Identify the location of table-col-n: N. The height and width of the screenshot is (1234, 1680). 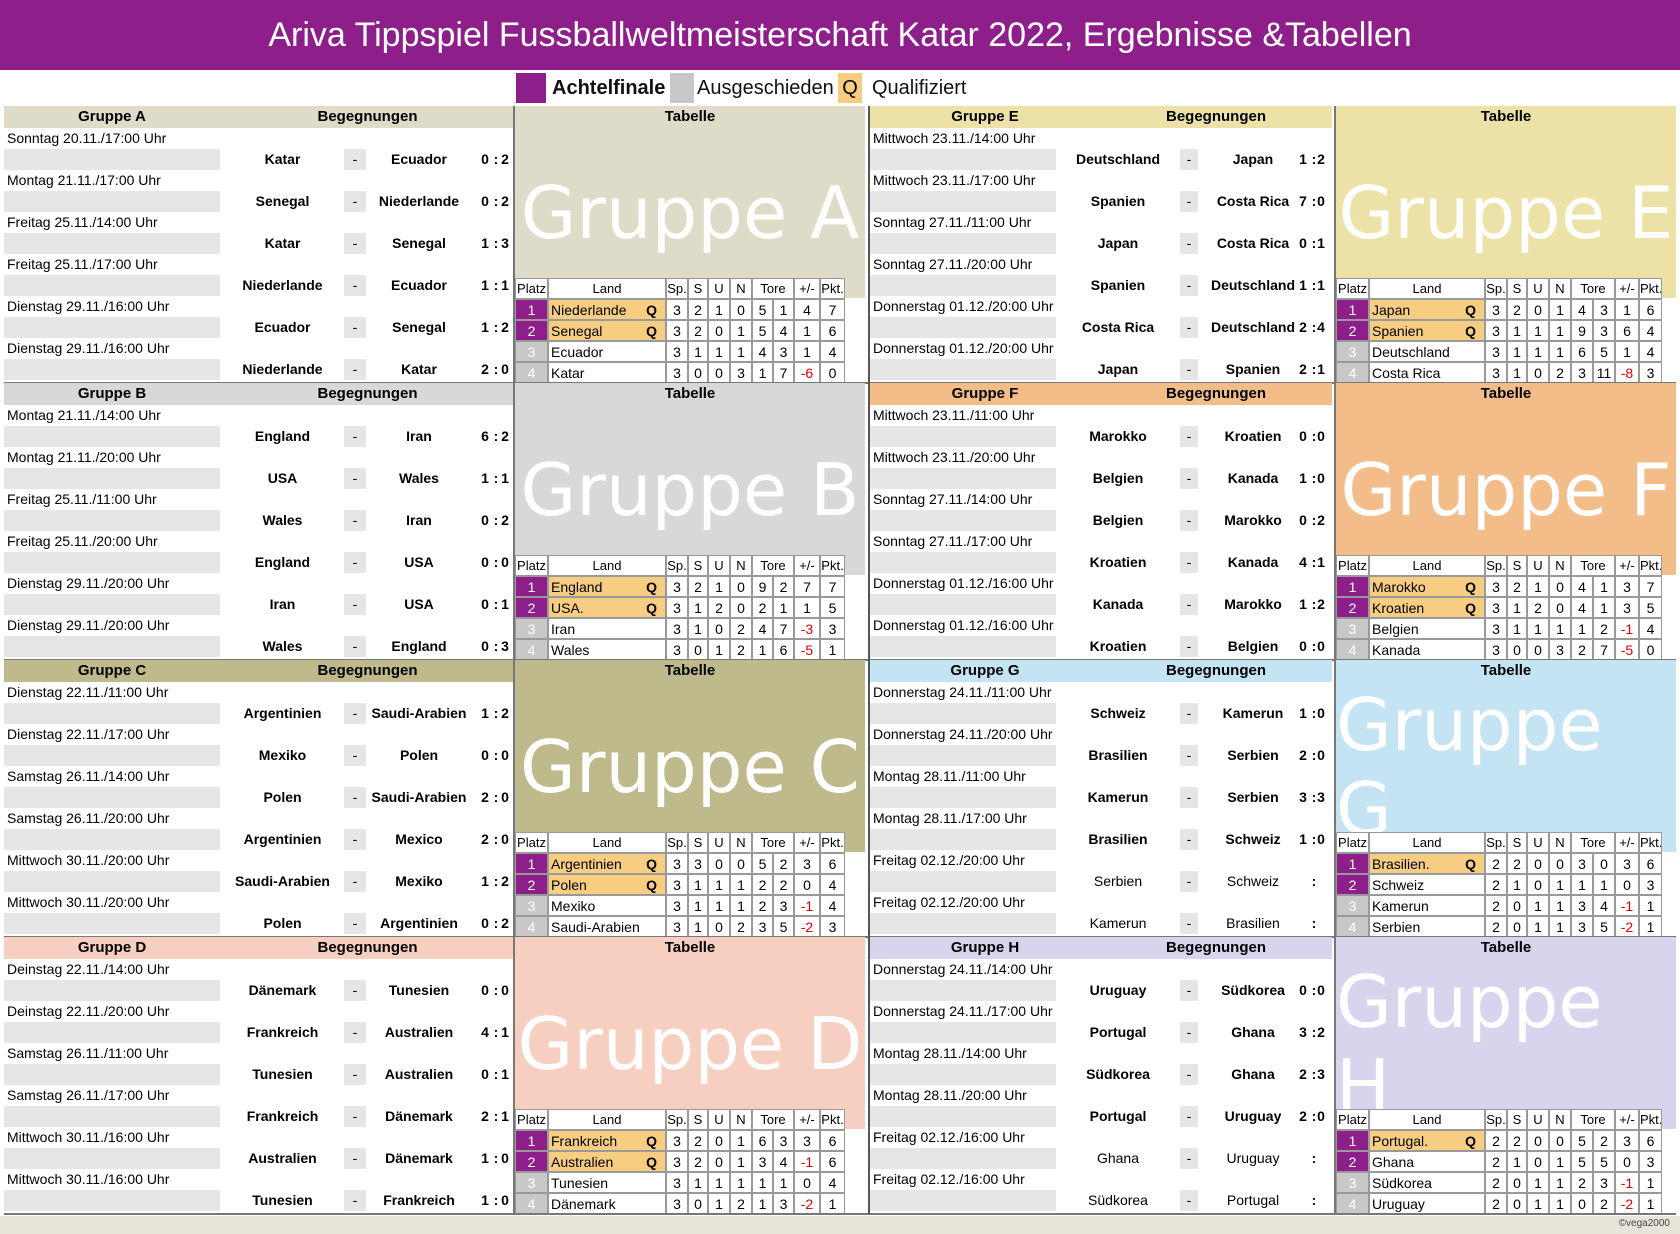
(741, 1119).